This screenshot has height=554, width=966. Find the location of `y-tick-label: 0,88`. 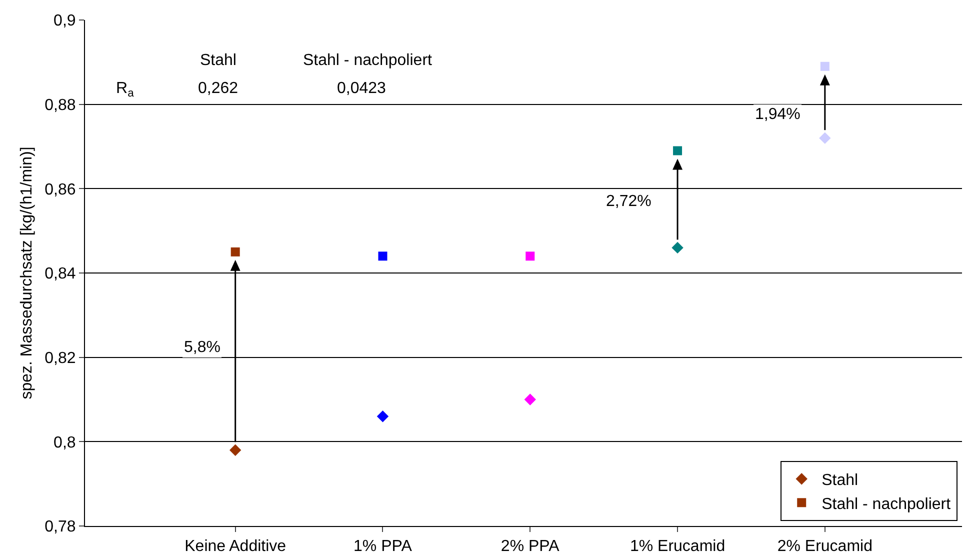

y-tick-label: 0,88 is located at coordinates (60, 105).